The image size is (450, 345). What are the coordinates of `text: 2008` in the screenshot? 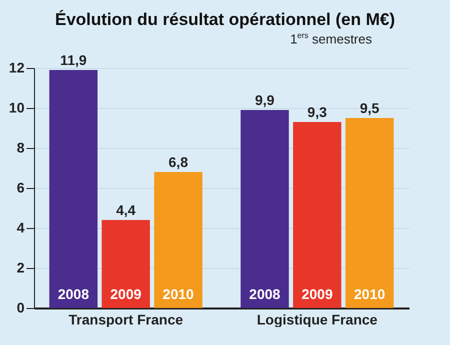 It's located at (264, 294).